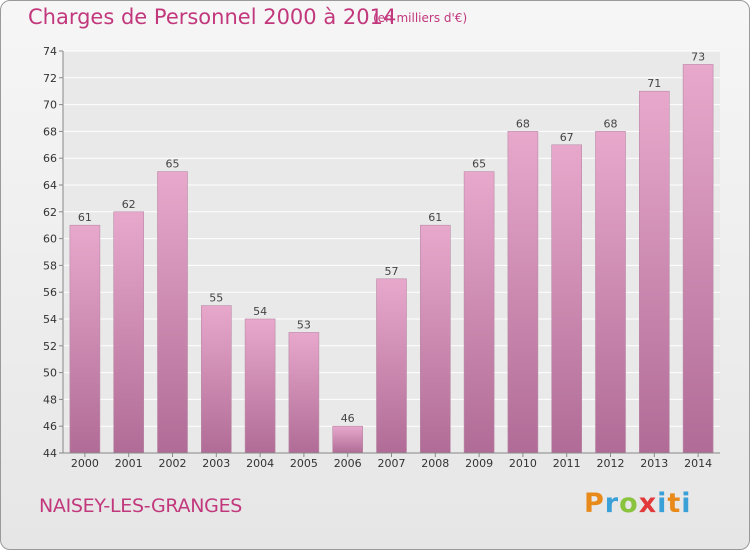  Describe the element at coordinates (523, 463) in the screenshot. I see `x-tick-label: 2010` at that location.